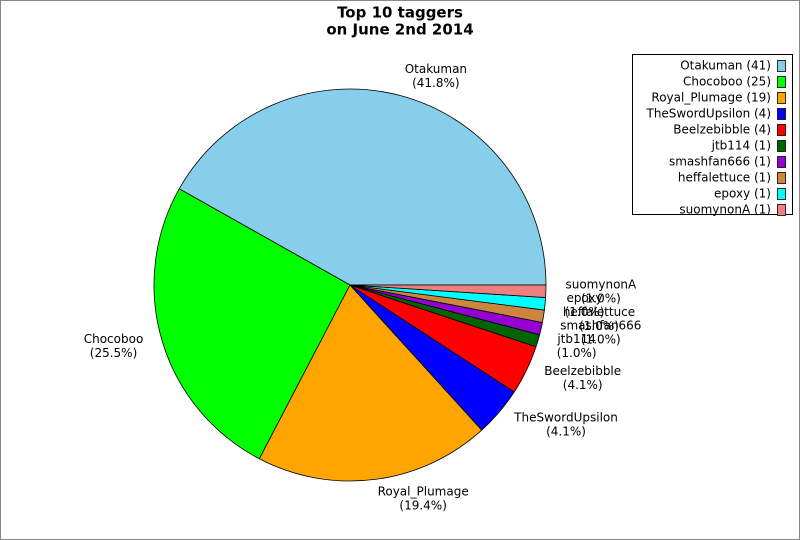 This screenshot has width=800, height=540. Describe the element at coordinates (727, 82) in the screenshot. I see `legend-label: Chocoboo (25)` at that location.